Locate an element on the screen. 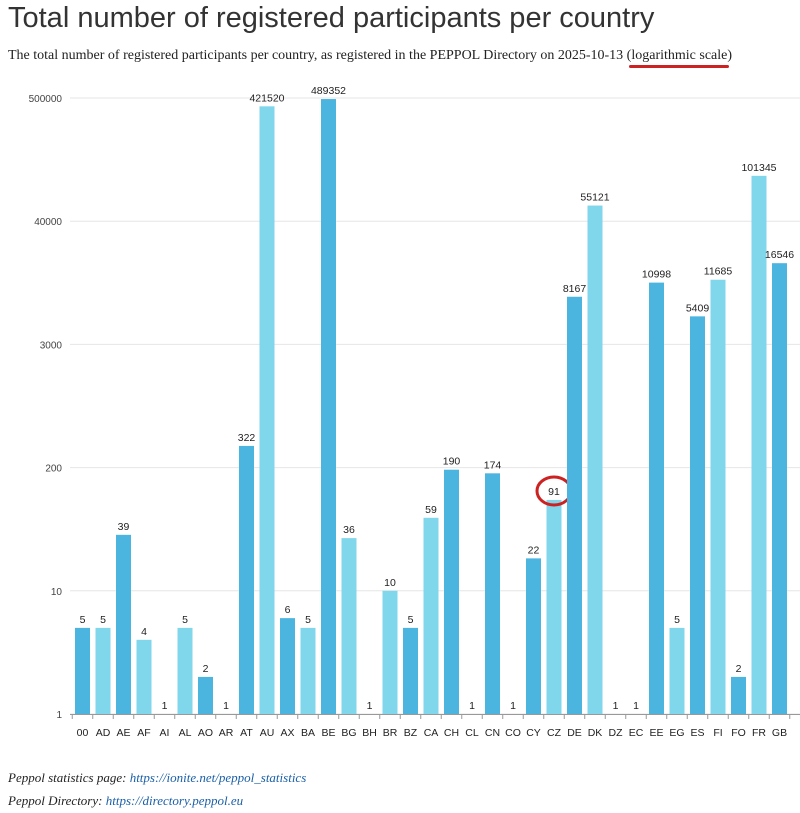 The image size is (800, 813). x-tick-label: BR is located at coordinates (390, 733).